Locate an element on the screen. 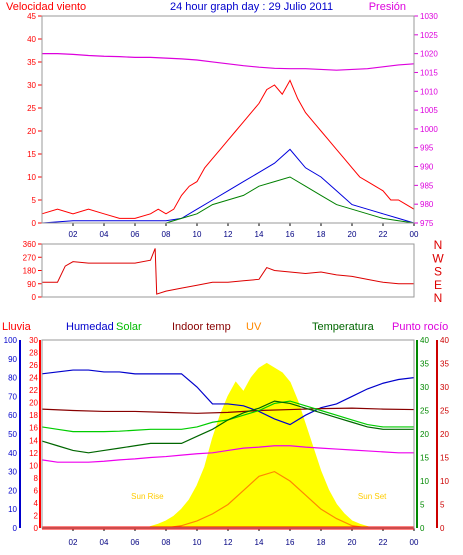 The image size is (463, 555). wind-xtick-label: 18 is located at coordinates (321, 234).